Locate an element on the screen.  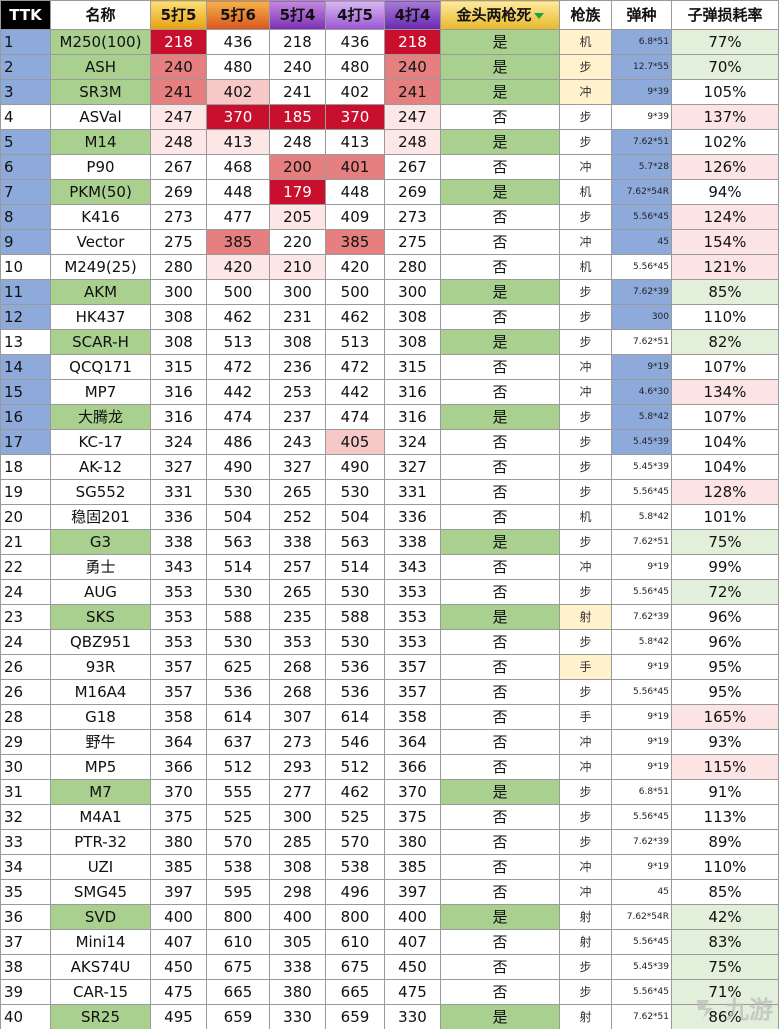
row-index-cell: 16 is located at coordinates (25, 417).